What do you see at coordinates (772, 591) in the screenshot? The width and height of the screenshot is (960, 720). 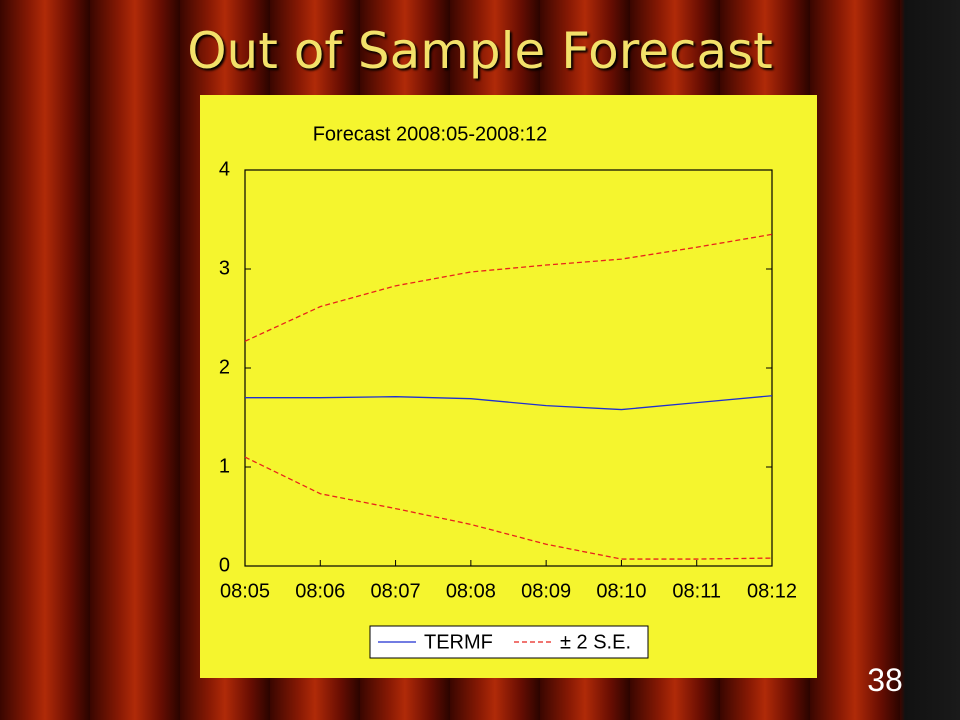 I see `x-tick-label: 08:12` at bounding box center [772, 591].